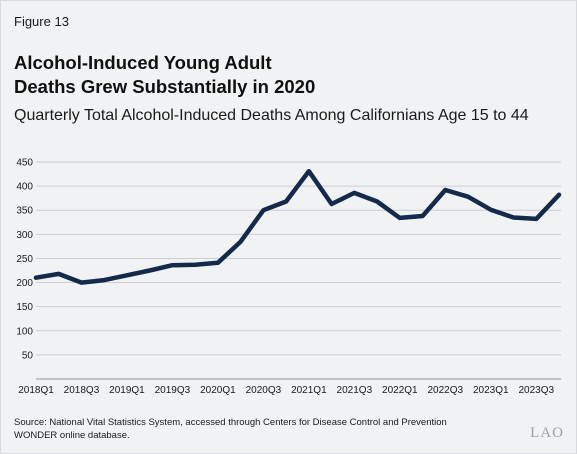  I want to click on y-axis-ticks: 50 100 150 200 250 300 350 400 450, so click(24, 260).